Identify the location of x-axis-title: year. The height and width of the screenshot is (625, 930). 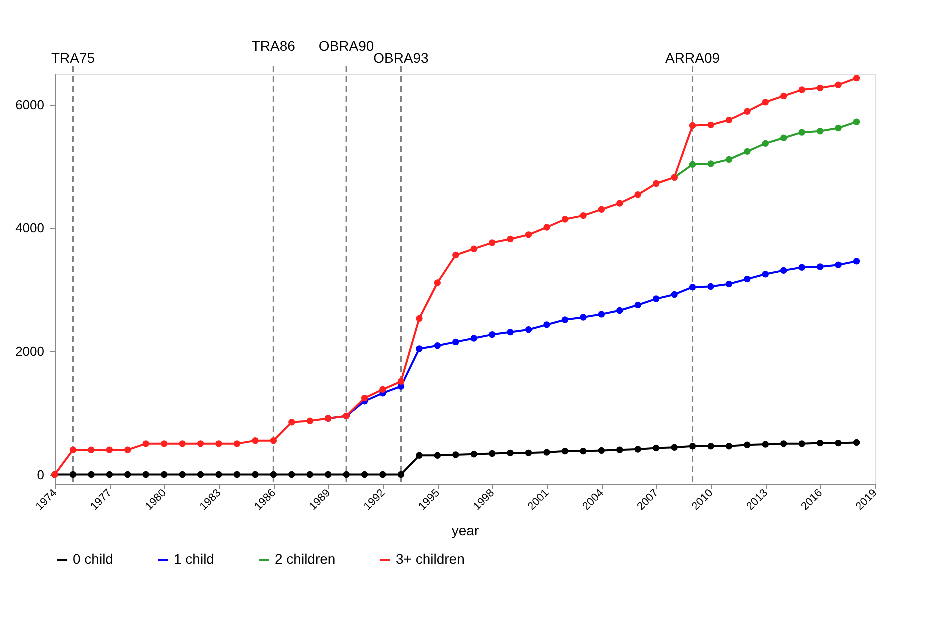
(466, 530).